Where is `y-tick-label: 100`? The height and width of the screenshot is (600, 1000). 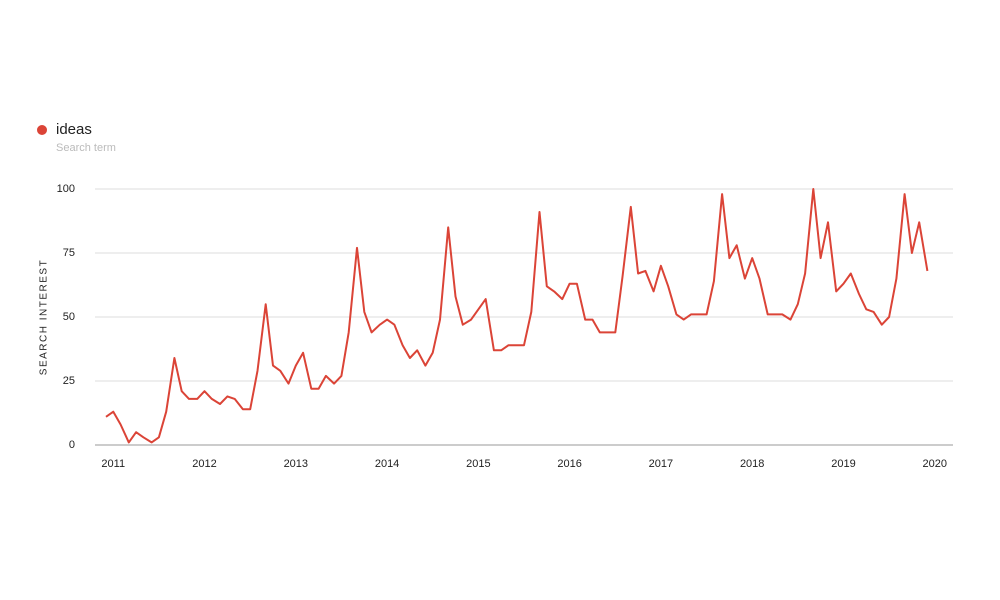
y-tick-label: 100 is located at coordinates (66, 189).